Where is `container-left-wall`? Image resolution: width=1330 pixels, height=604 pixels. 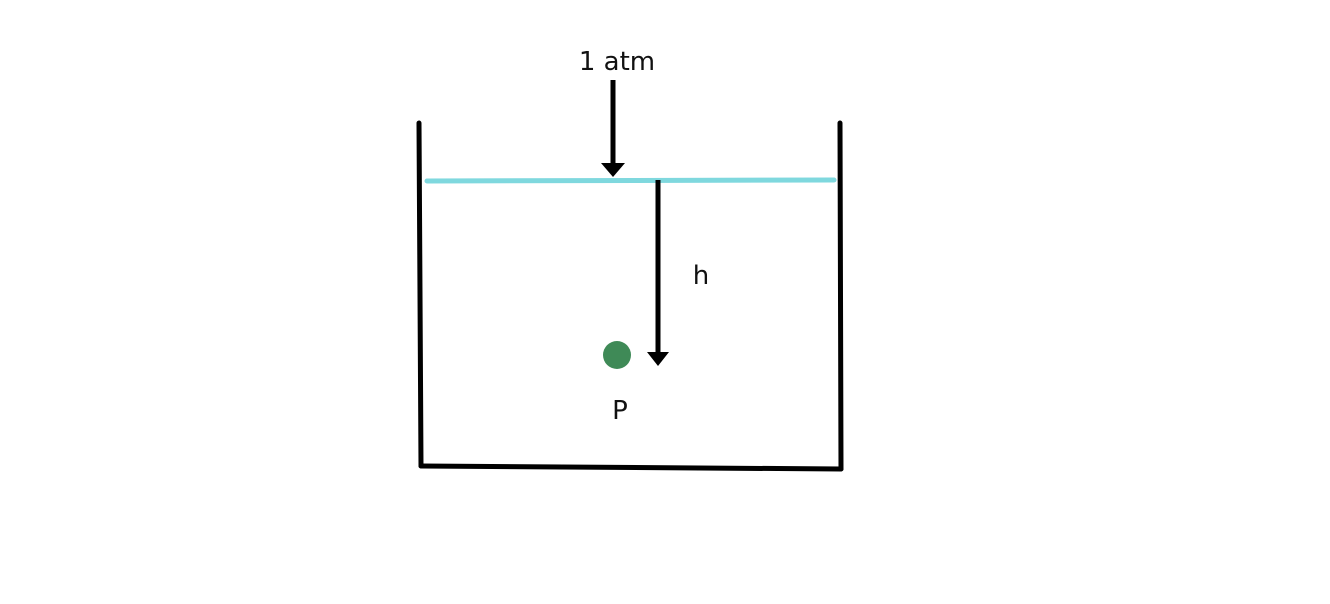
container-left-wall is located at coordinates (420, 294).